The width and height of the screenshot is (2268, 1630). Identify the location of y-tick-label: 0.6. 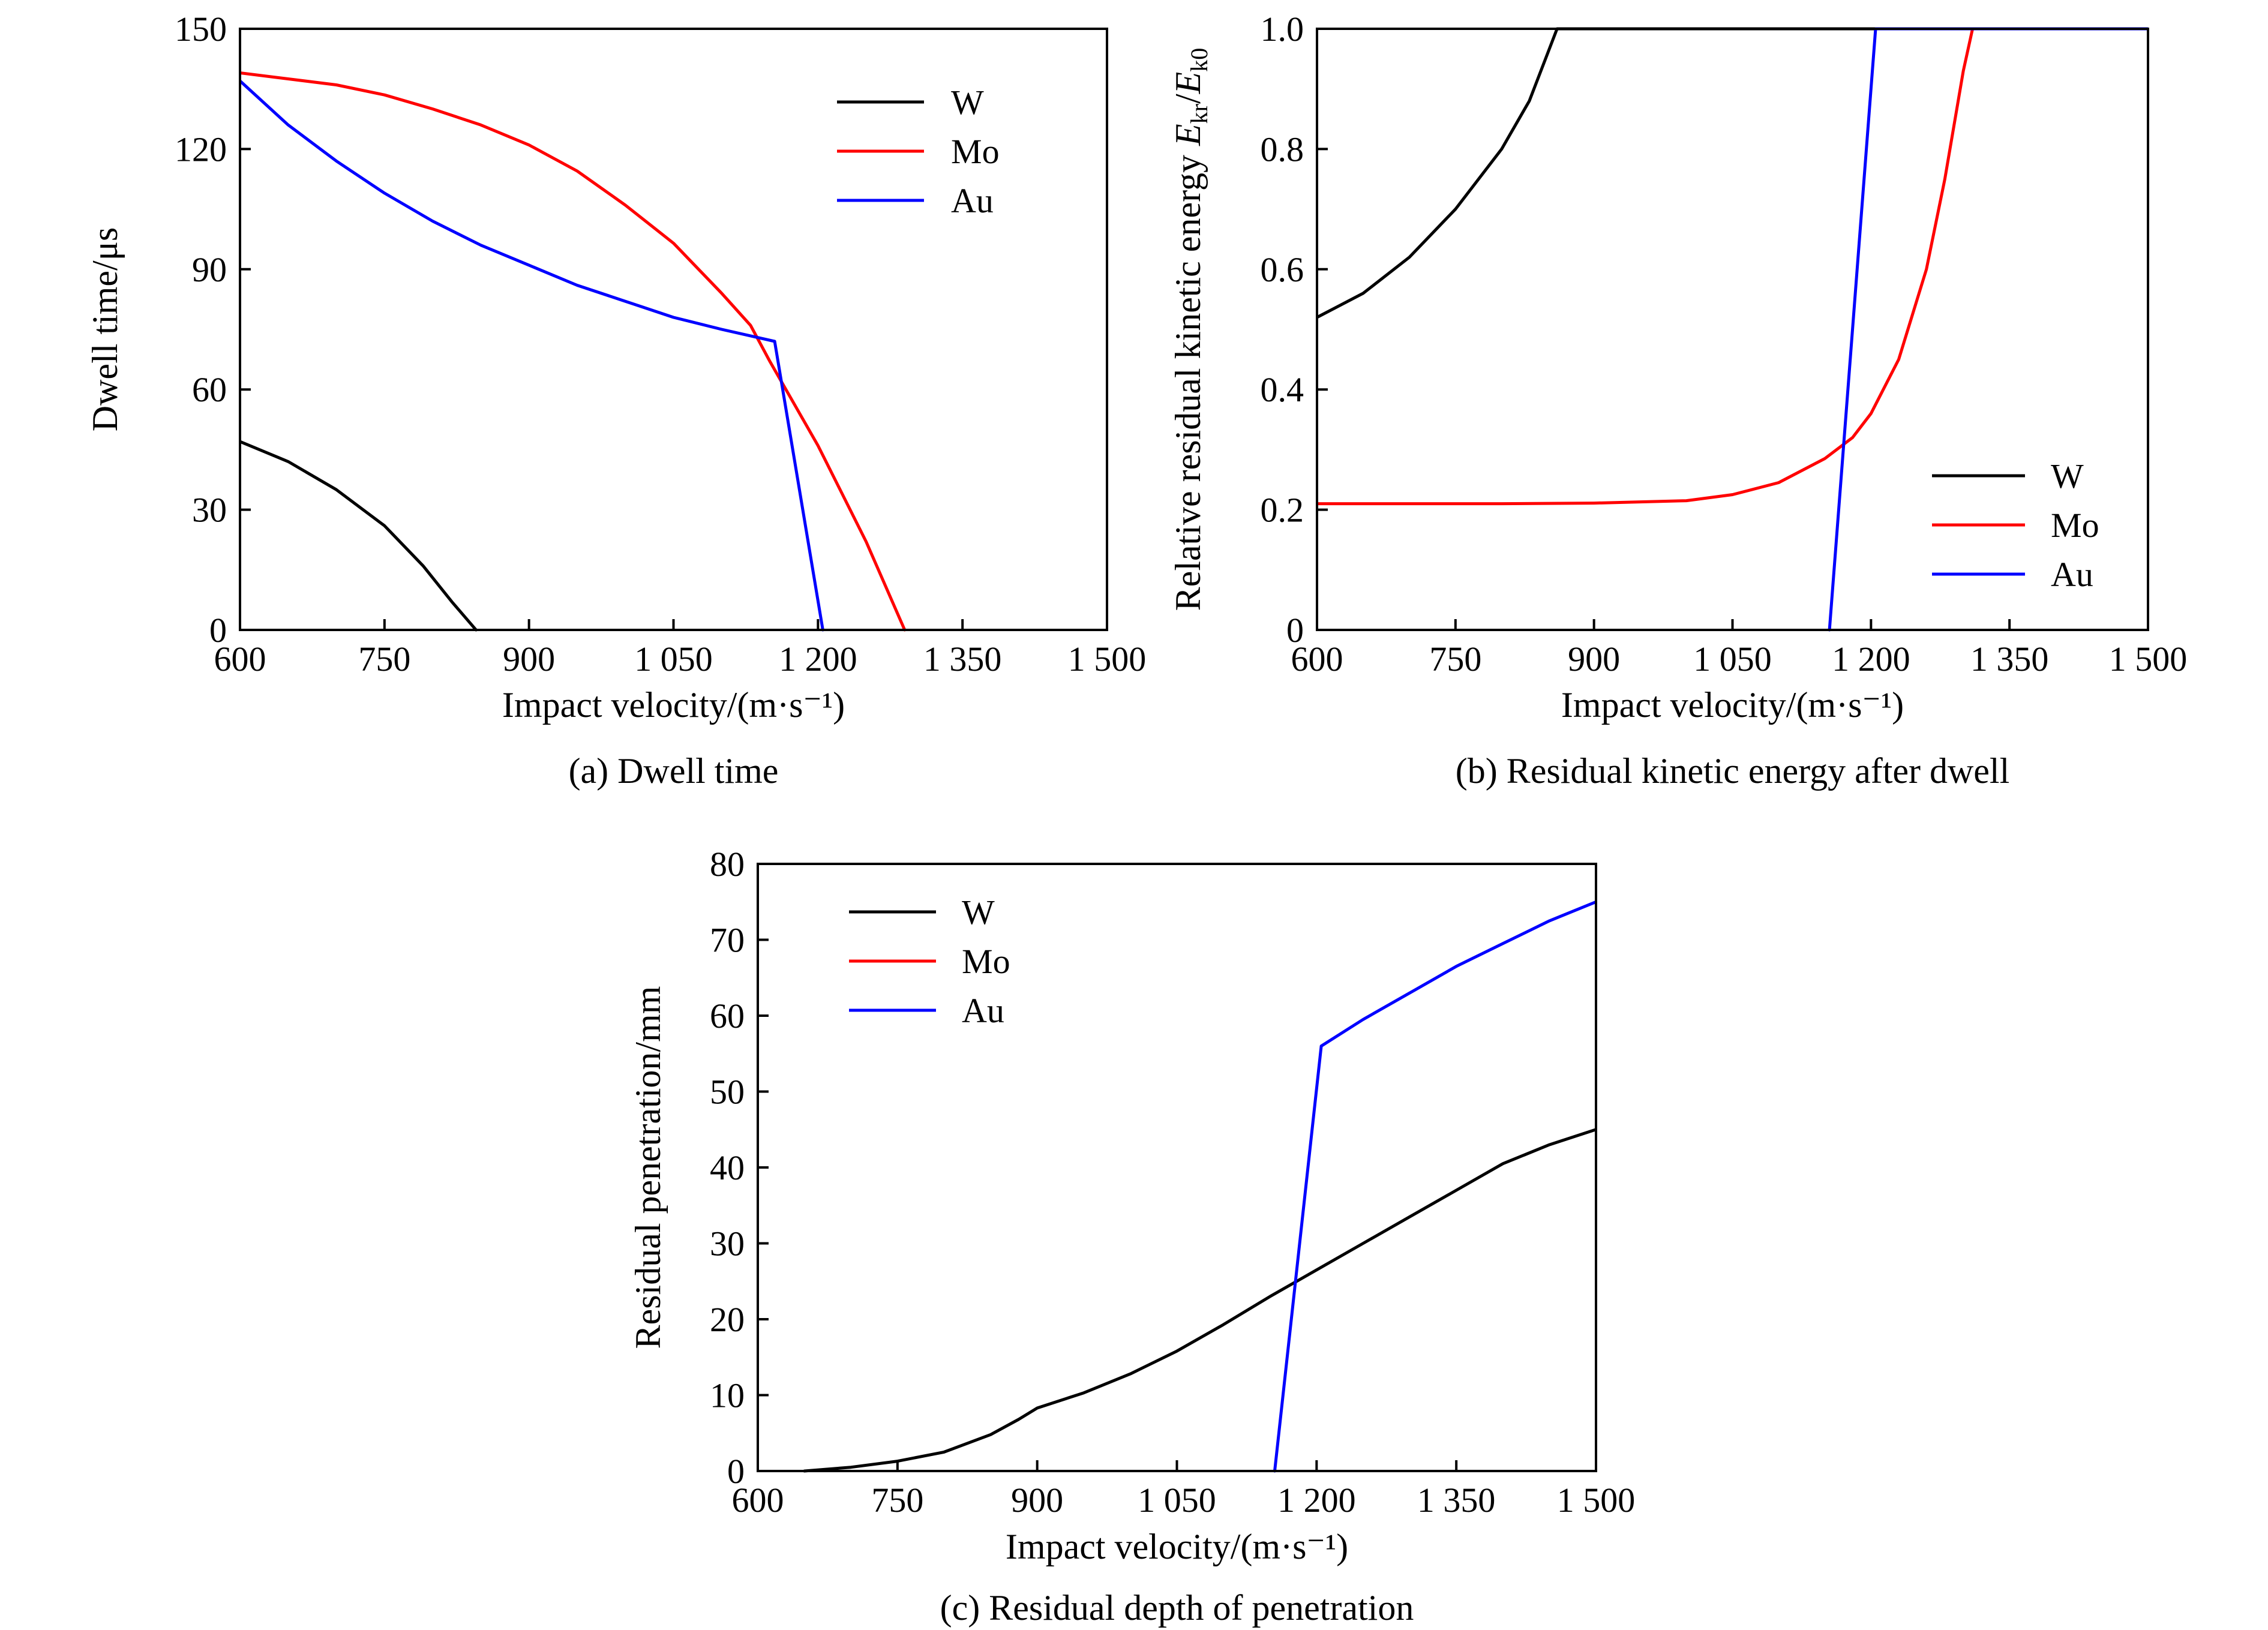
(1282, 269).